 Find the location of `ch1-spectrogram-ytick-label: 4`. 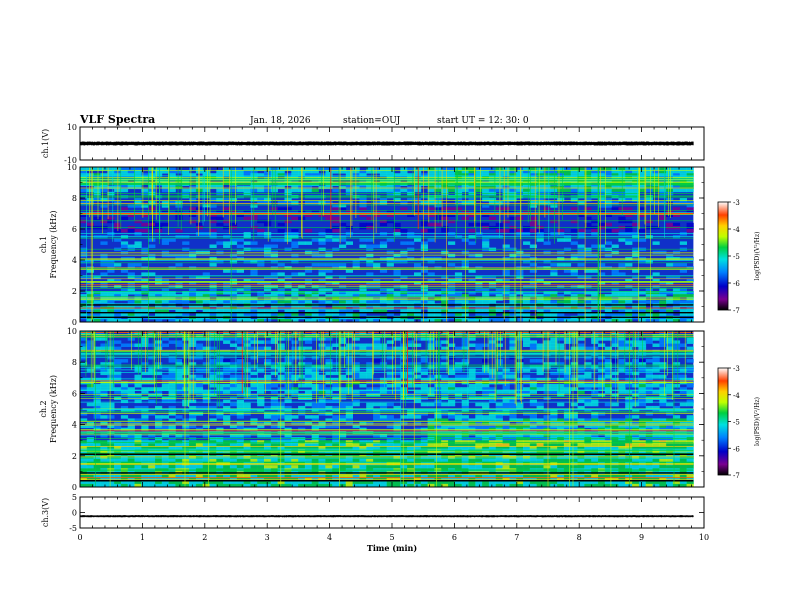

ch1-spectrogram-ytick-label: 4 is located at coordinates (74, 260).